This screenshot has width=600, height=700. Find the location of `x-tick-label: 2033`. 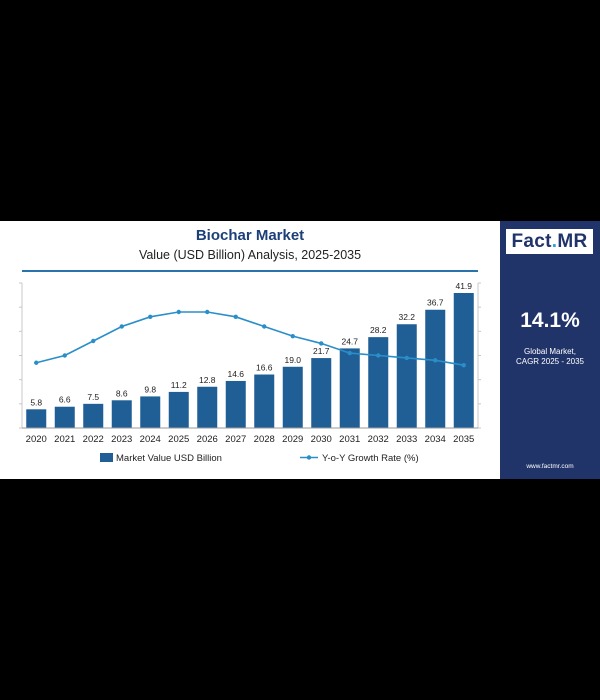

x-tick-label: 2033 is located at coordinates (406, 439).